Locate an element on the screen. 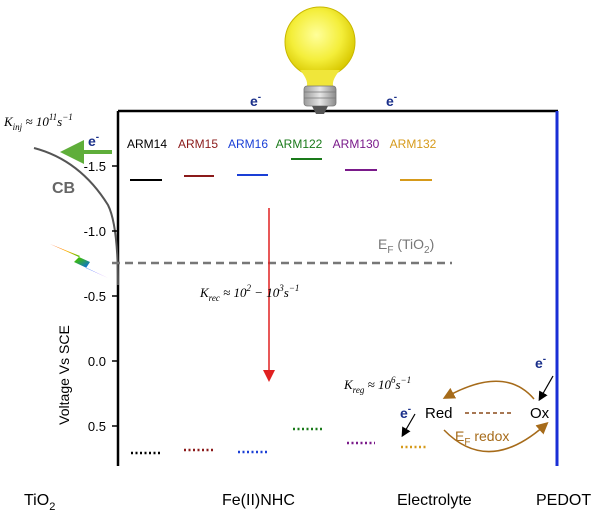  dye-label-arm14: ARM14 is located at coordinates (147, 144).